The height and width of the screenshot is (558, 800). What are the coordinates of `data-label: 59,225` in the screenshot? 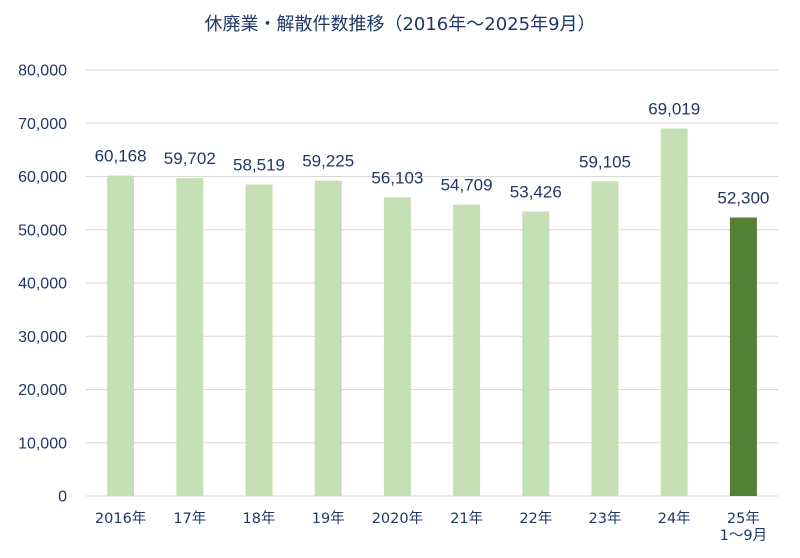 It's located at (328, 161).